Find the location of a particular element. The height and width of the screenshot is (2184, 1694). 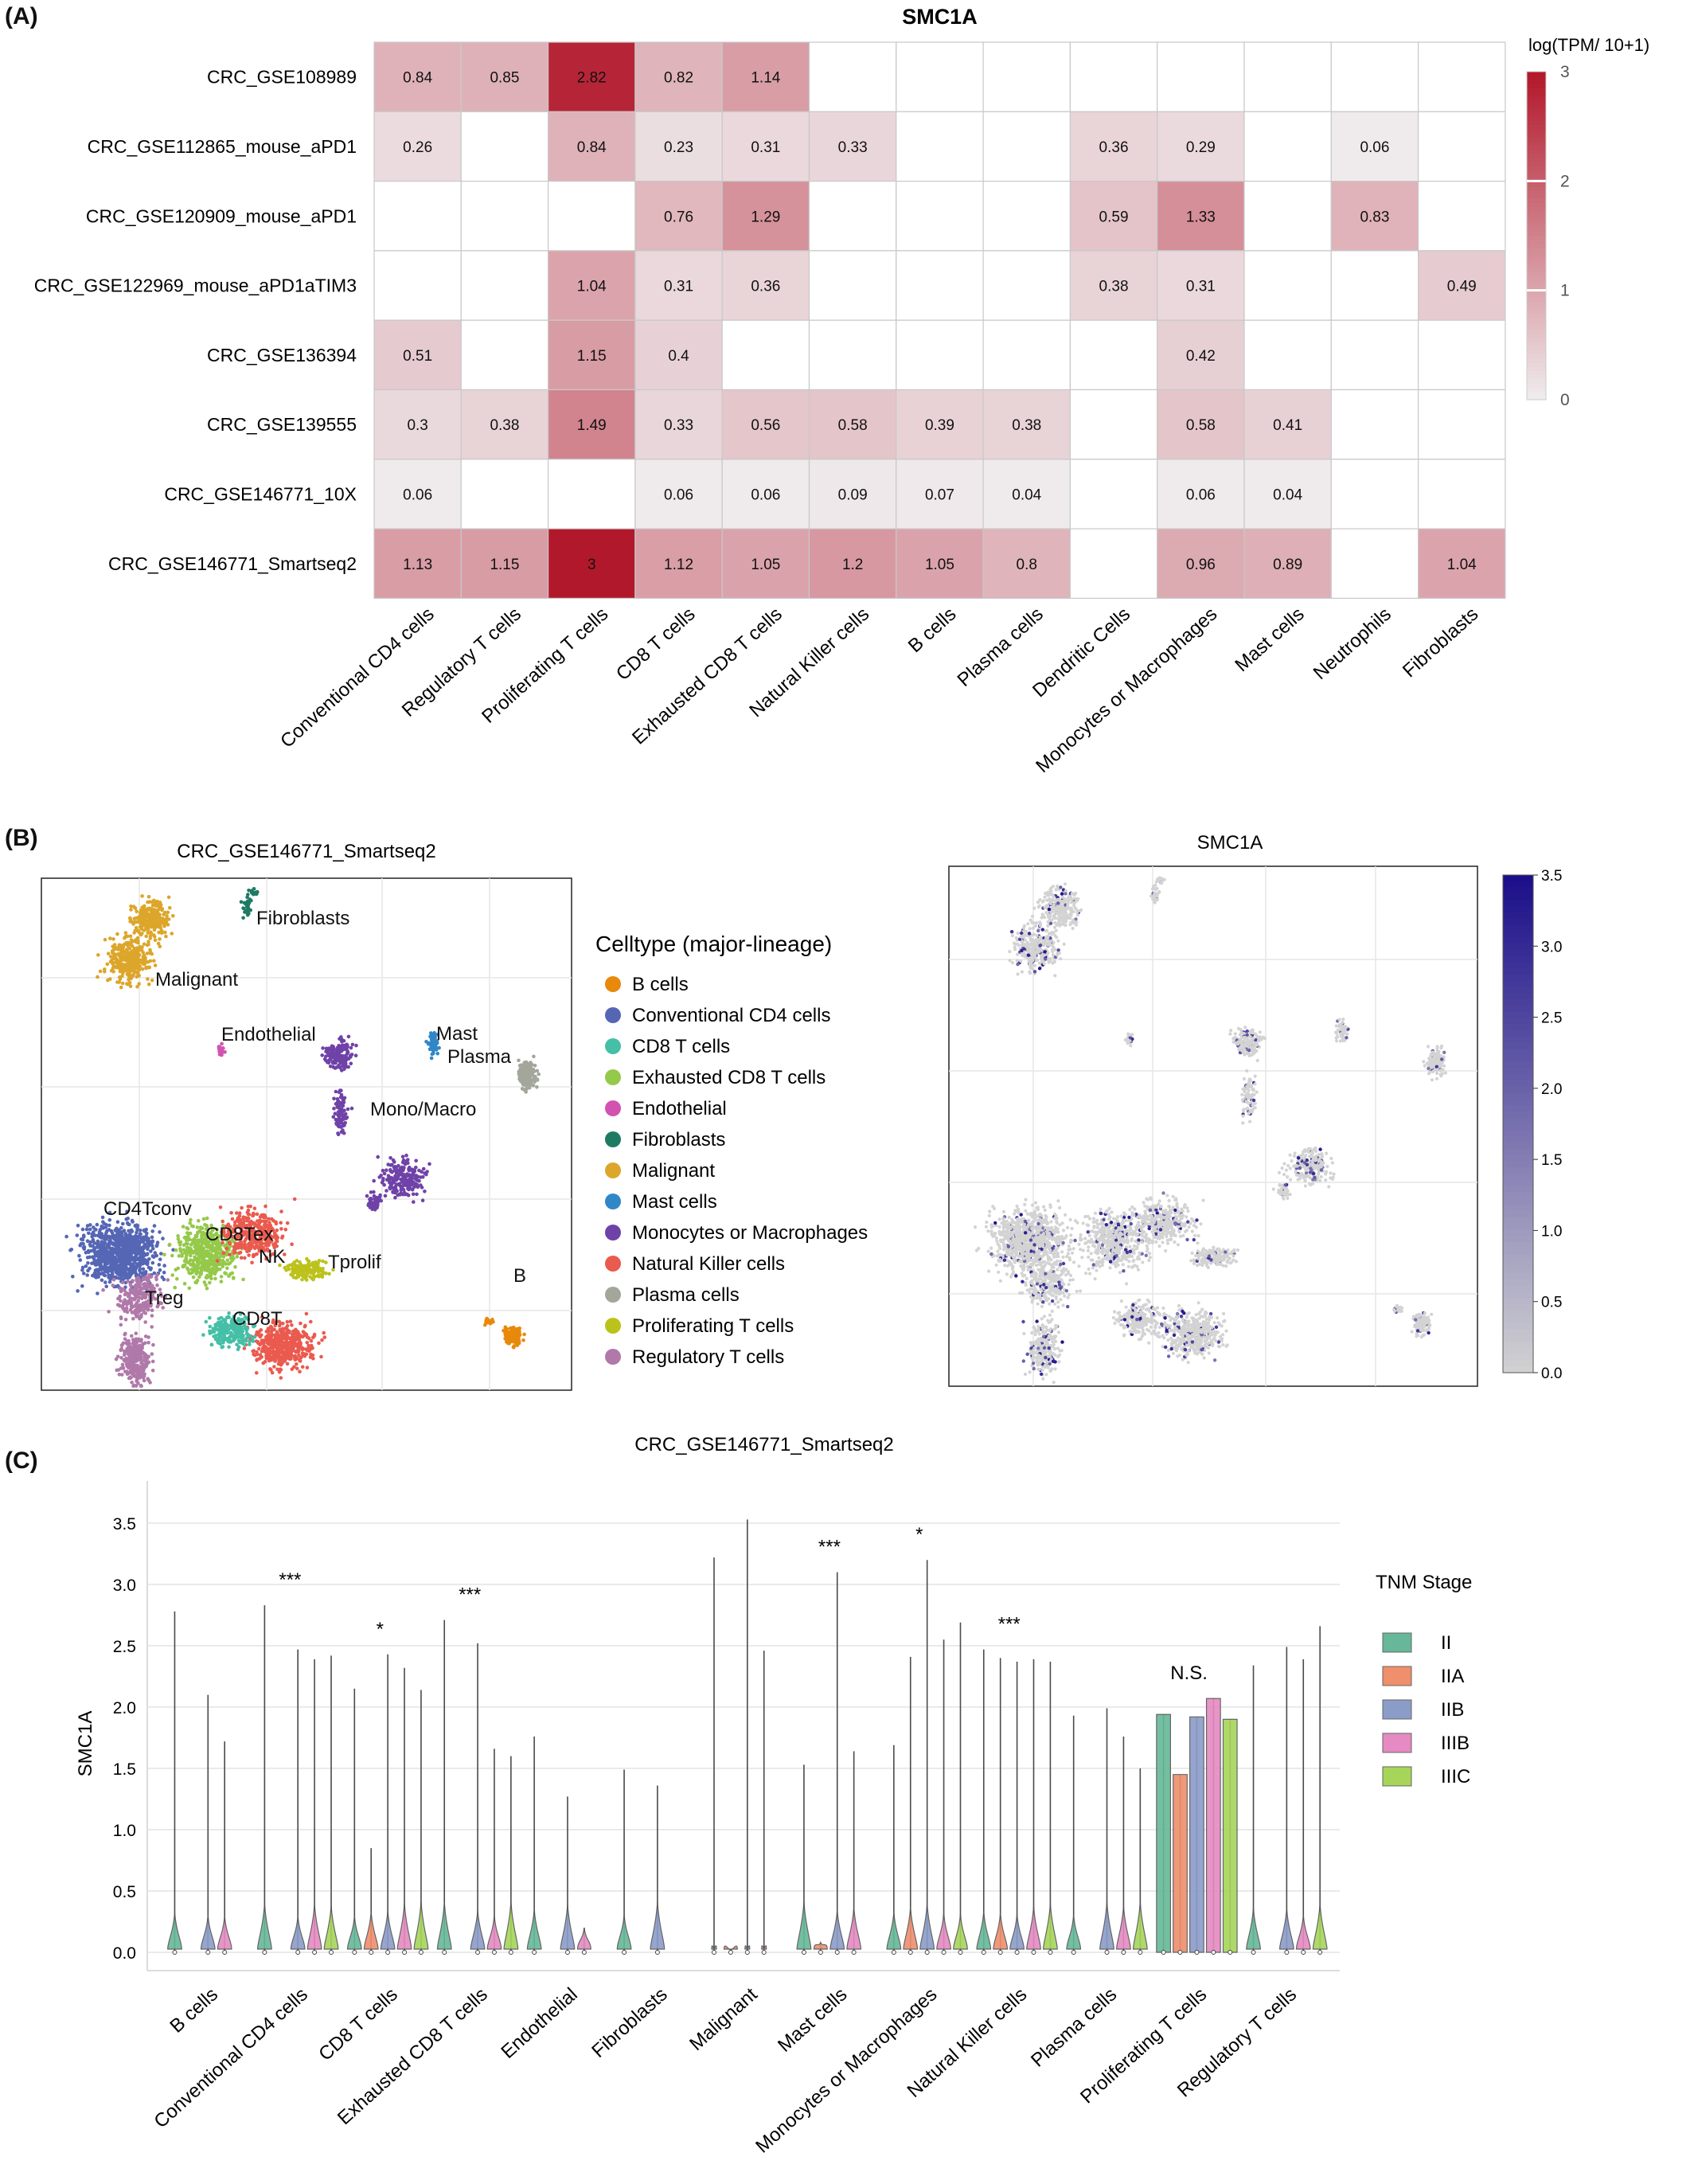

expression-umap-title: SMC1A is located at coordinates (1230, 843).